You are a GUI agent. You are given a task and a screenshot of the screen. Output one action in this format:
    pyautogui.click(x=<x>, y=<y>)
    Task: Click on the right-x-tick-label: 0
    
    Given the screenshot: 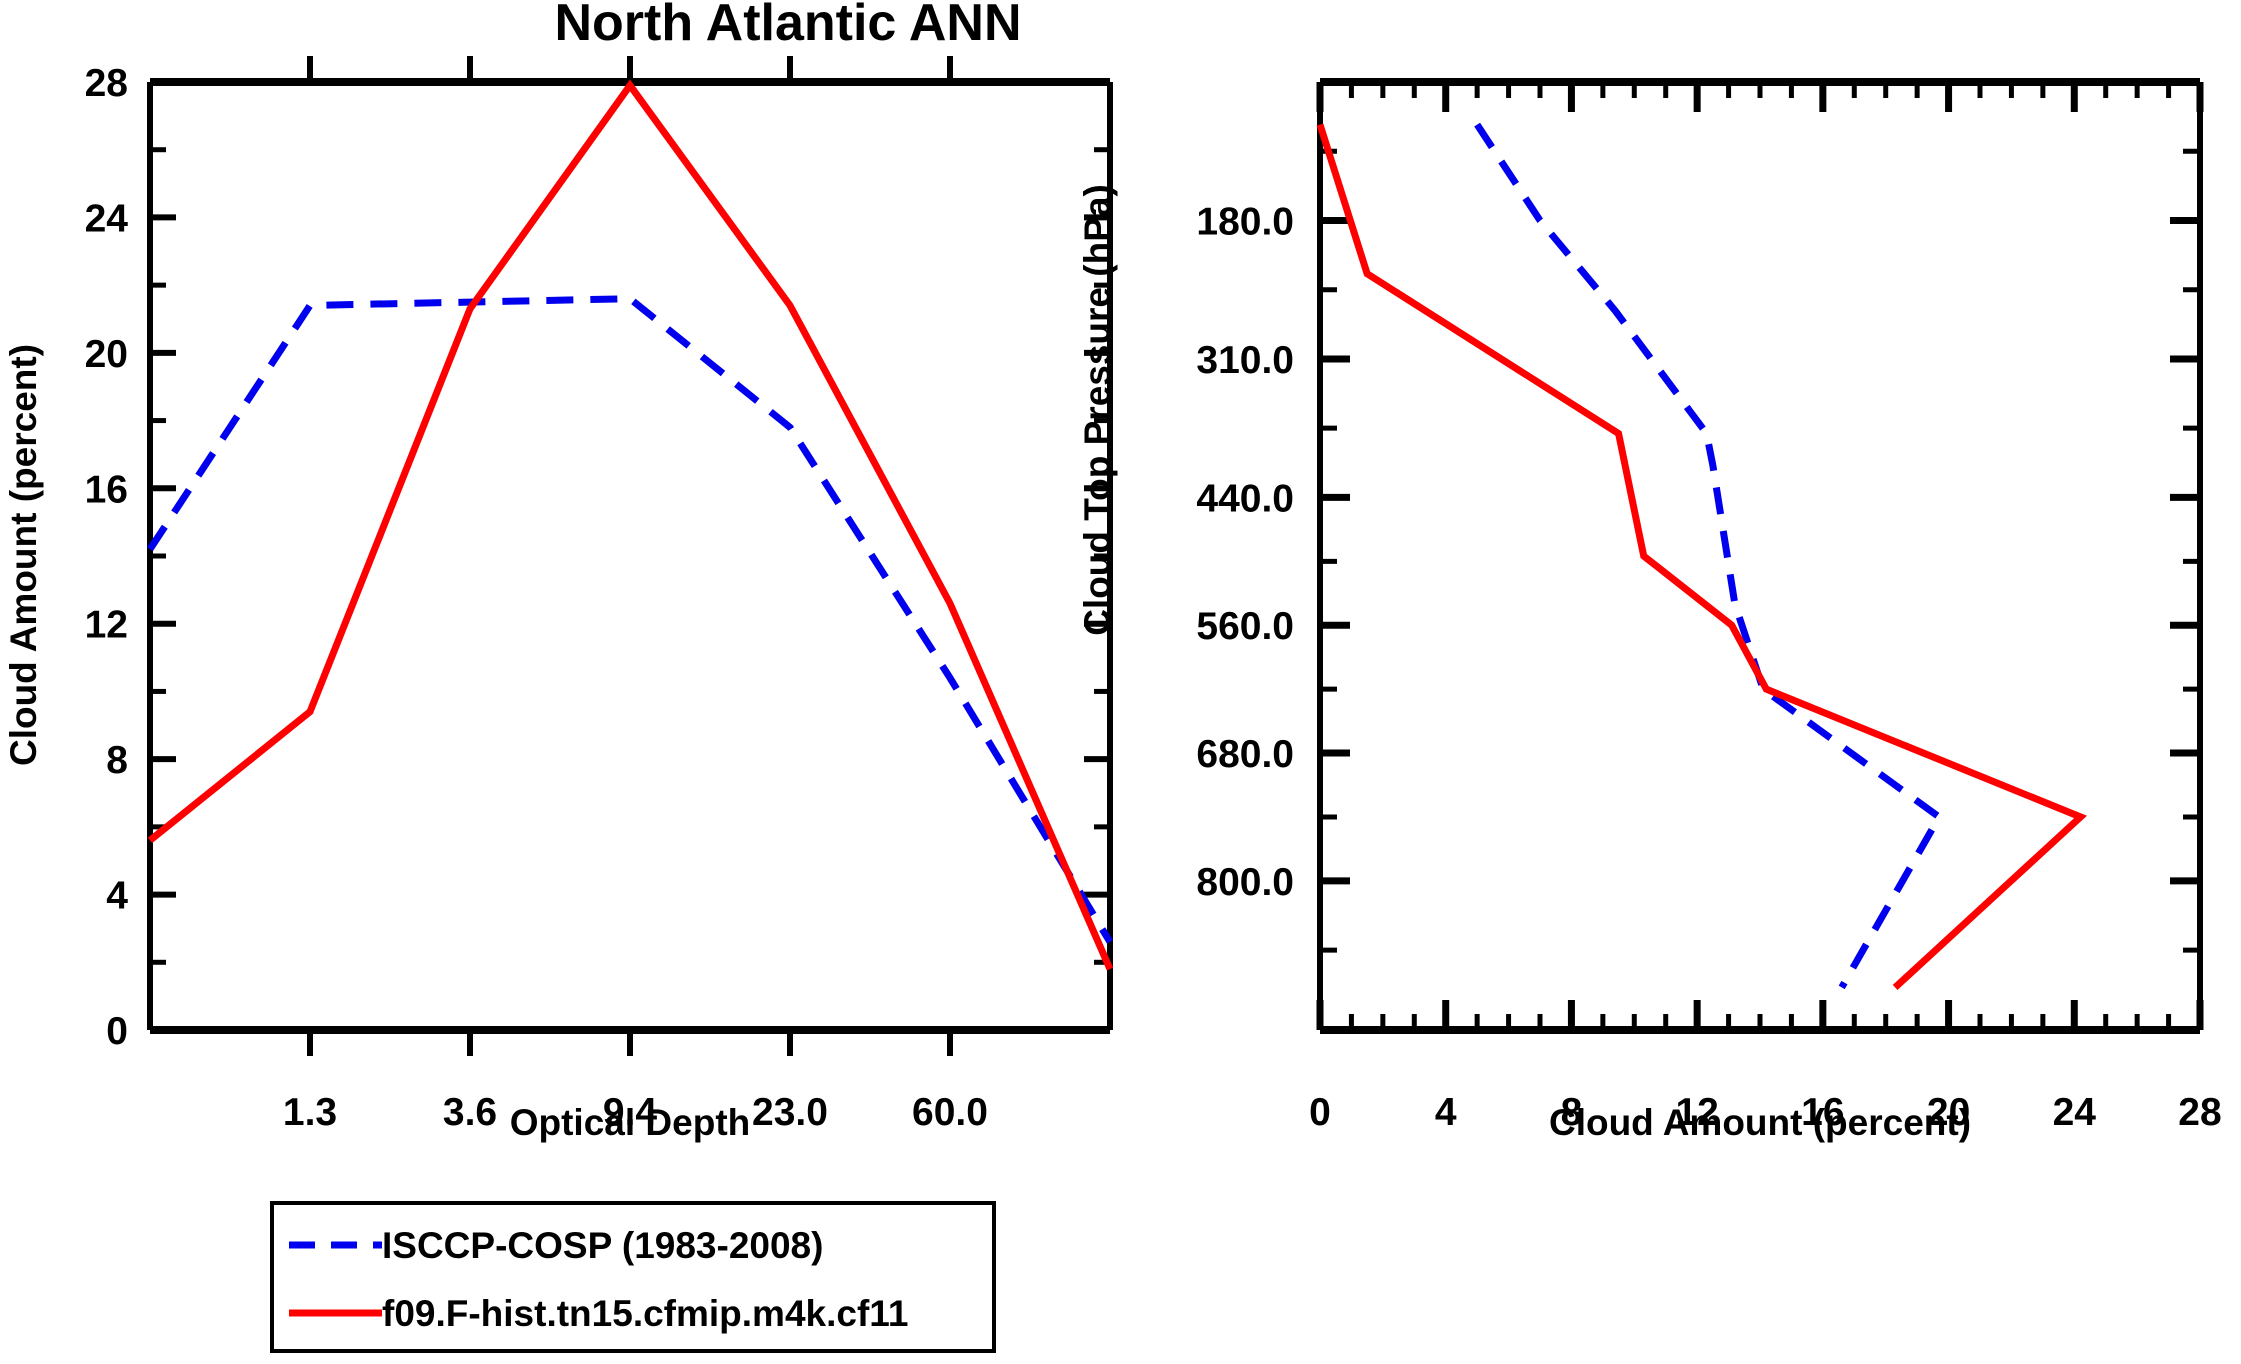 What is the action you would take?
    pyautogui.click(x=1320, y=1112)
    